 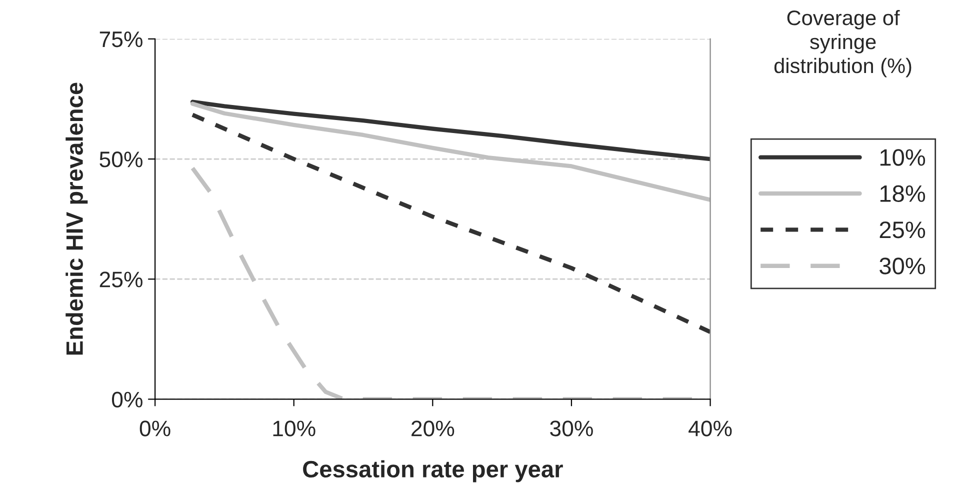 What do you see at coordinates (903, 157) in the screenshot?
I see `legend-label: 10%` at bounding box center [903, 157].